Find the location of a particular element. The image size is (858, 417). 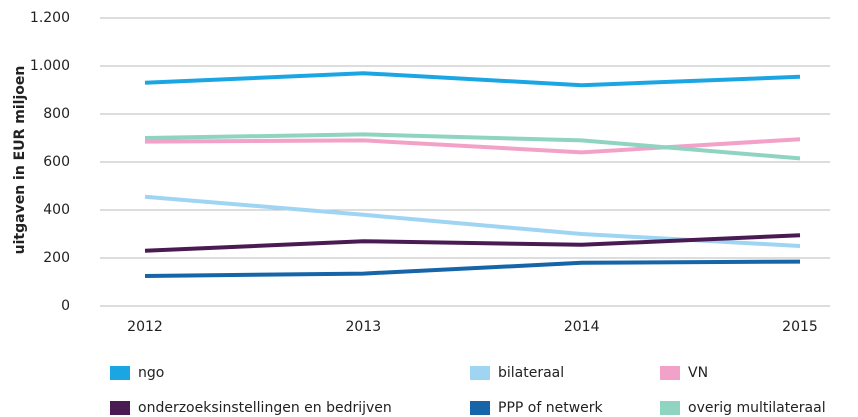

legend-label: VN is located at coordinates (698, 373).